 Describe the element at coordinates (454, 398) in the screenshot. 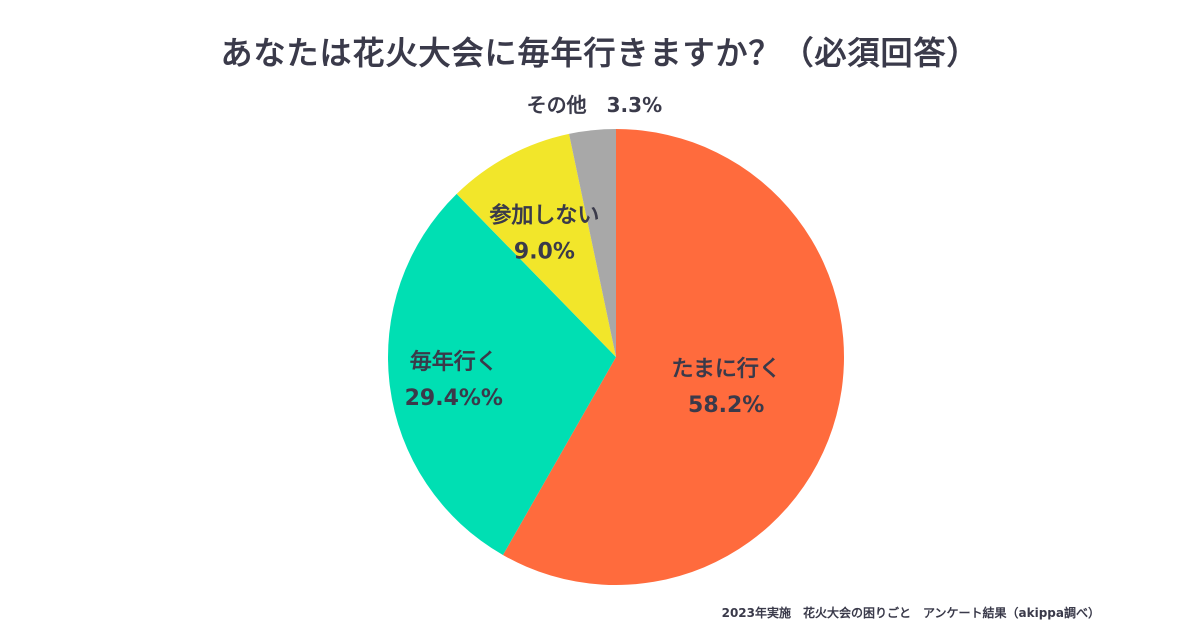

I see `slice-label-value-2: 29.4%%` at that location.